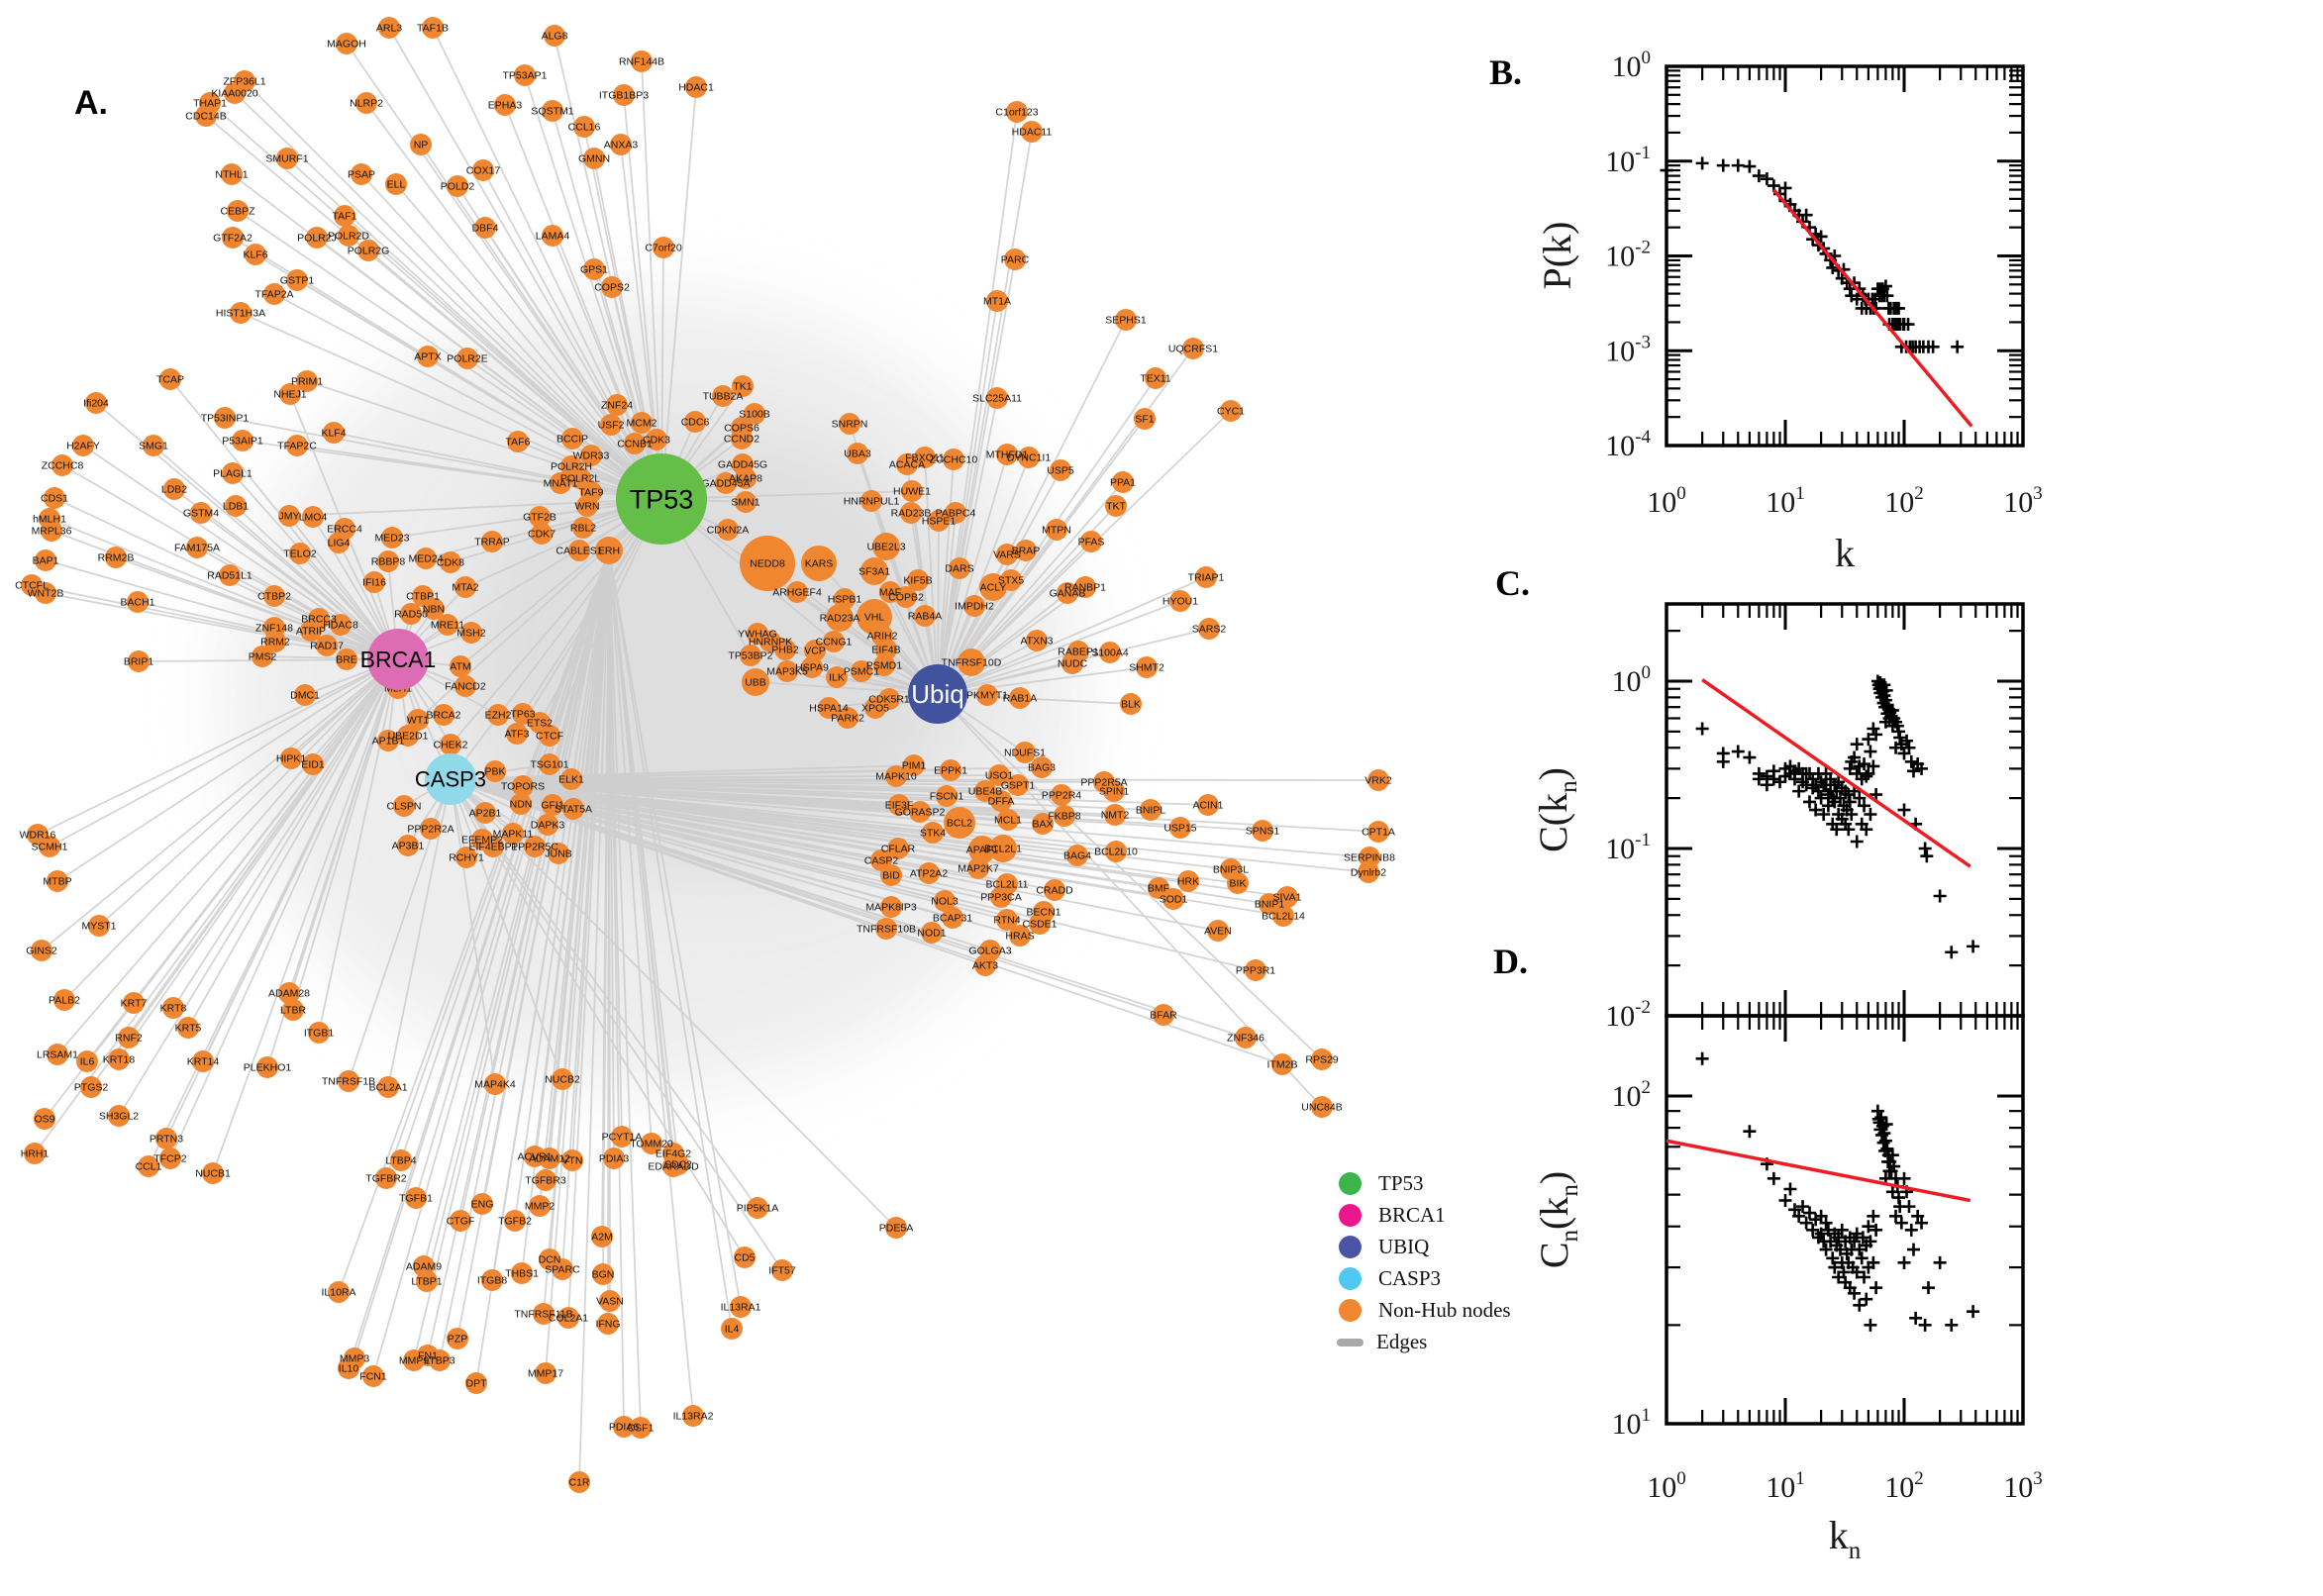  Describe the element at coordinates (875, 709) in the screenshot. I see `network-node-label: XPO5` at that location.